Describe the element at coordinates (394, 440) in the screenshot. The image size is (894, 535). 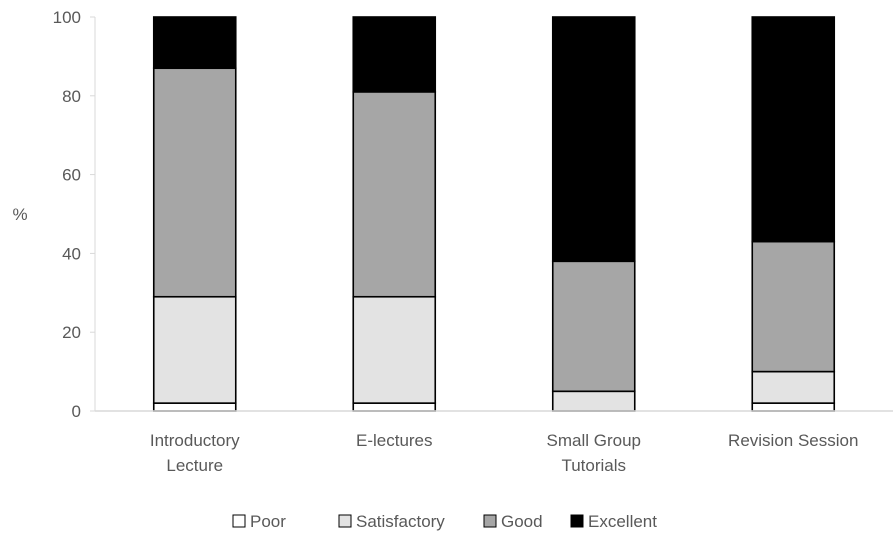
I see `x-category-label: E-lectures` at that location.